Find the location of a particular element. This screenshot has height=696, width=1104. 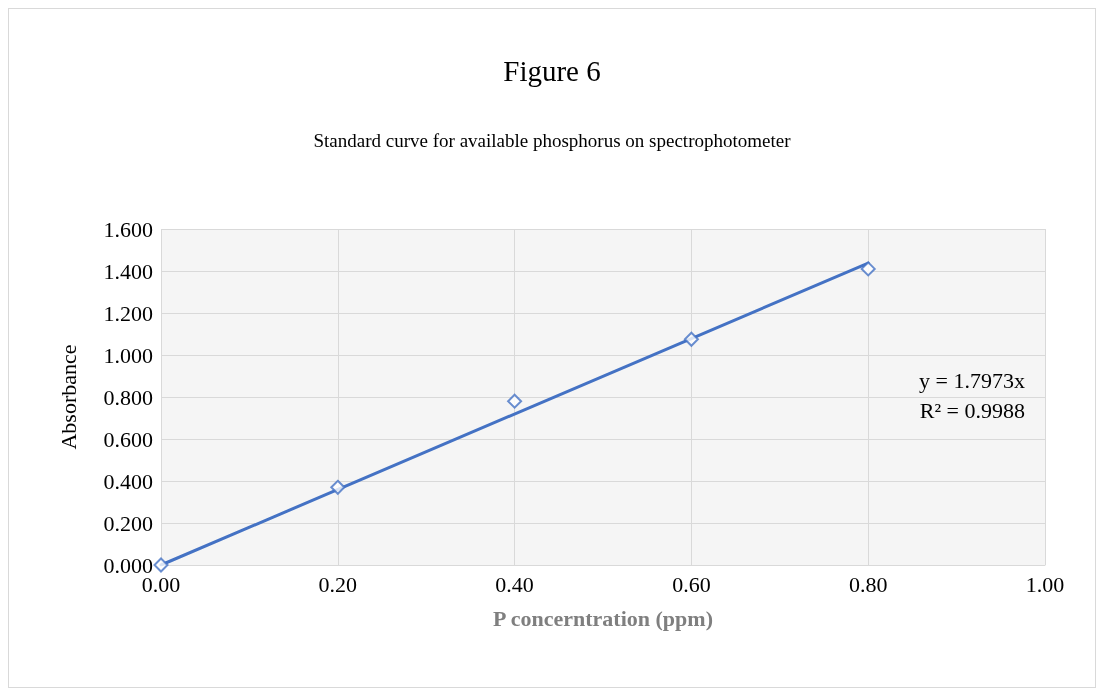

y-tick-label: 1.400 is located at coordinates (128, 271).